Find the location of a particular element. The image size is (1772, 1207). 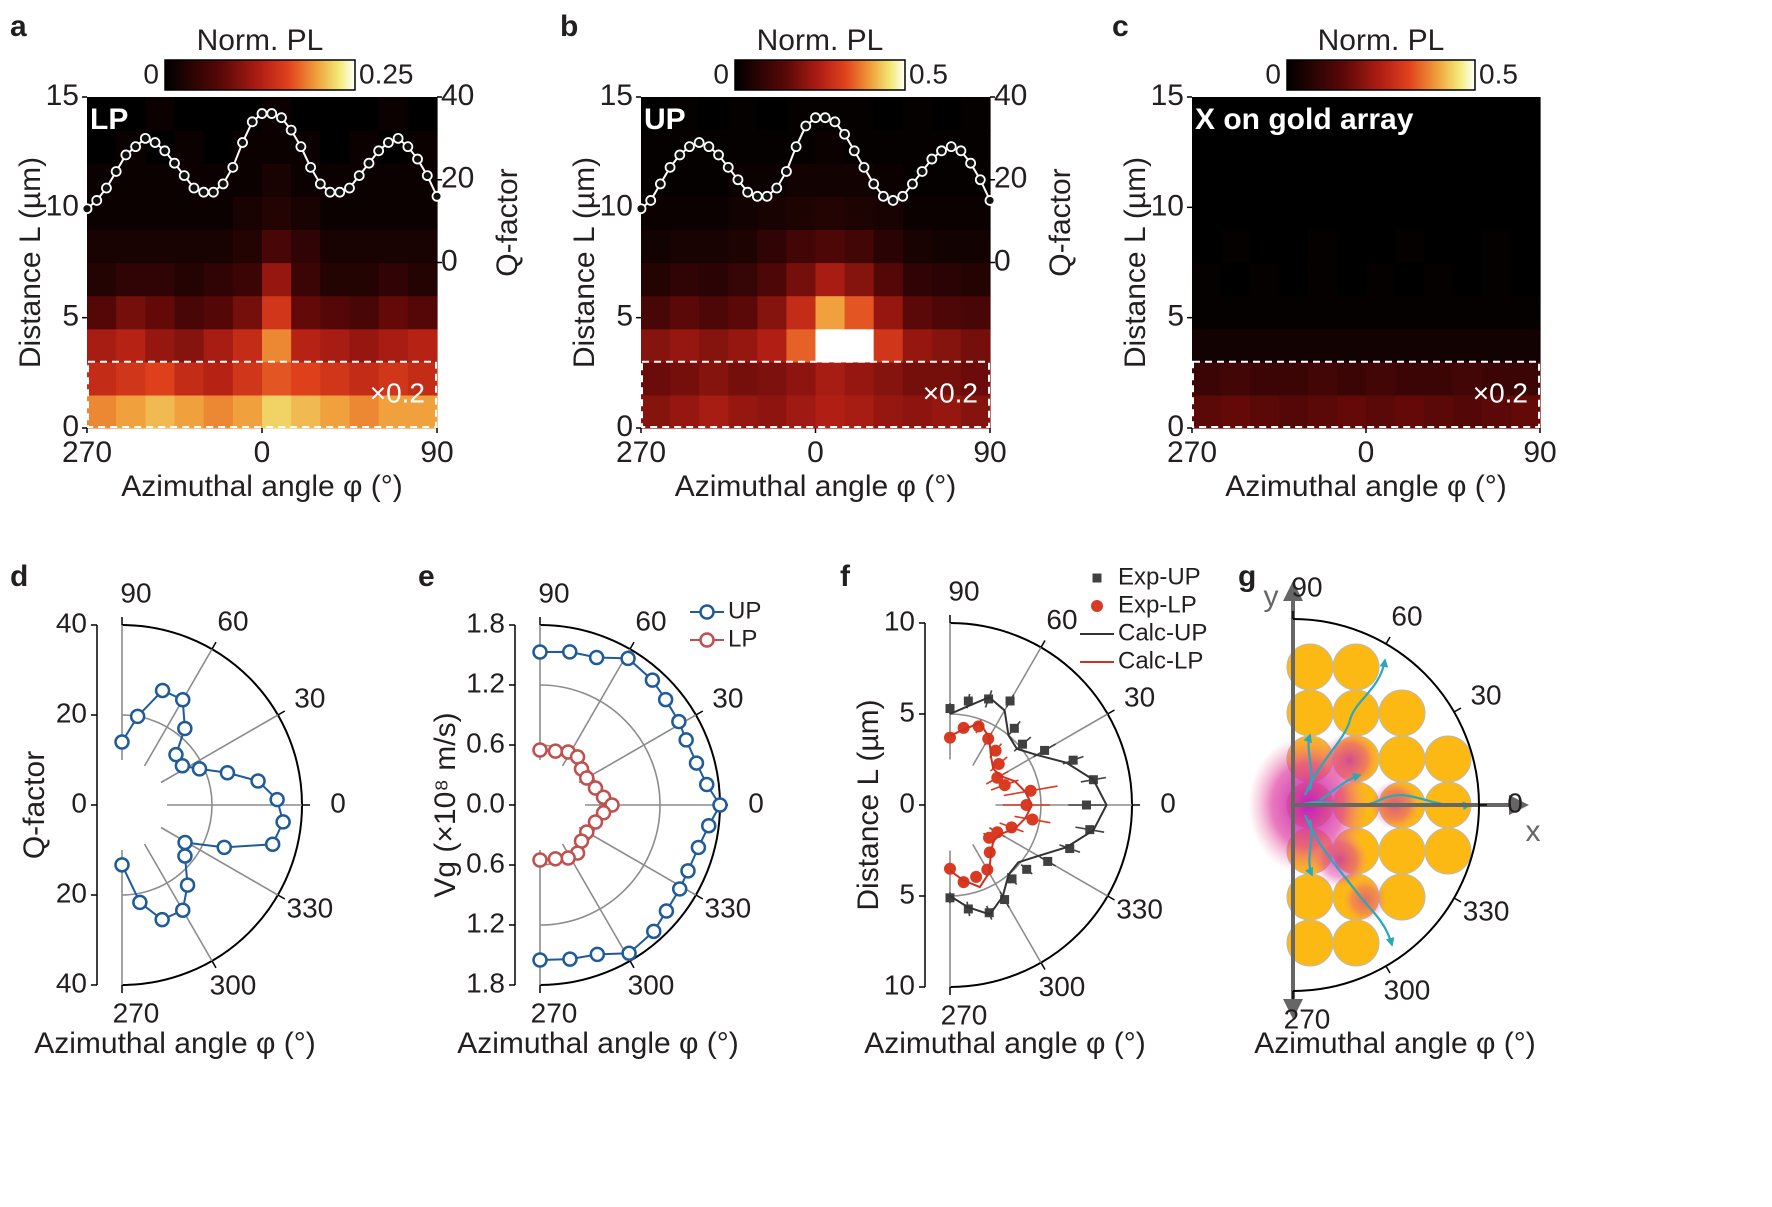

colorbar is located at coordinates (1381, 75).